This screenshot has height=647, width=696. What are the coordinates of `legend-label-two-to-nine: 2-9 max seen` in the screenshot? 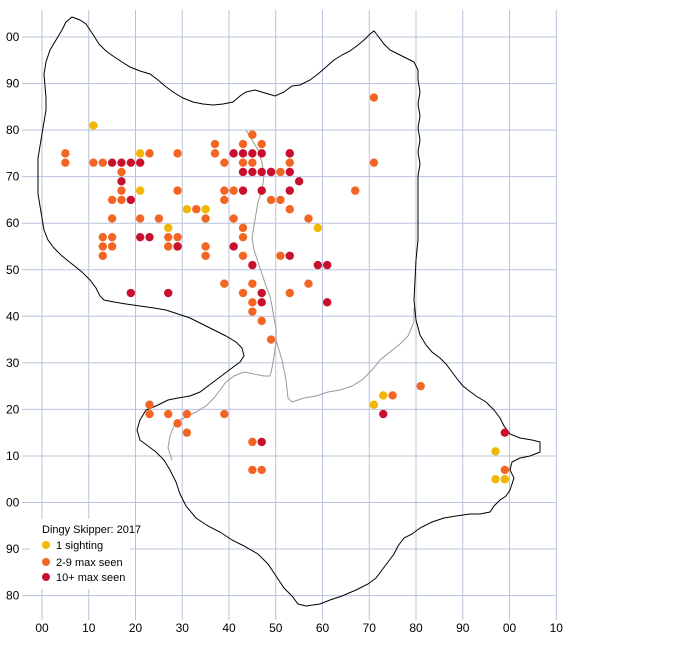 It's located at (89, 563).